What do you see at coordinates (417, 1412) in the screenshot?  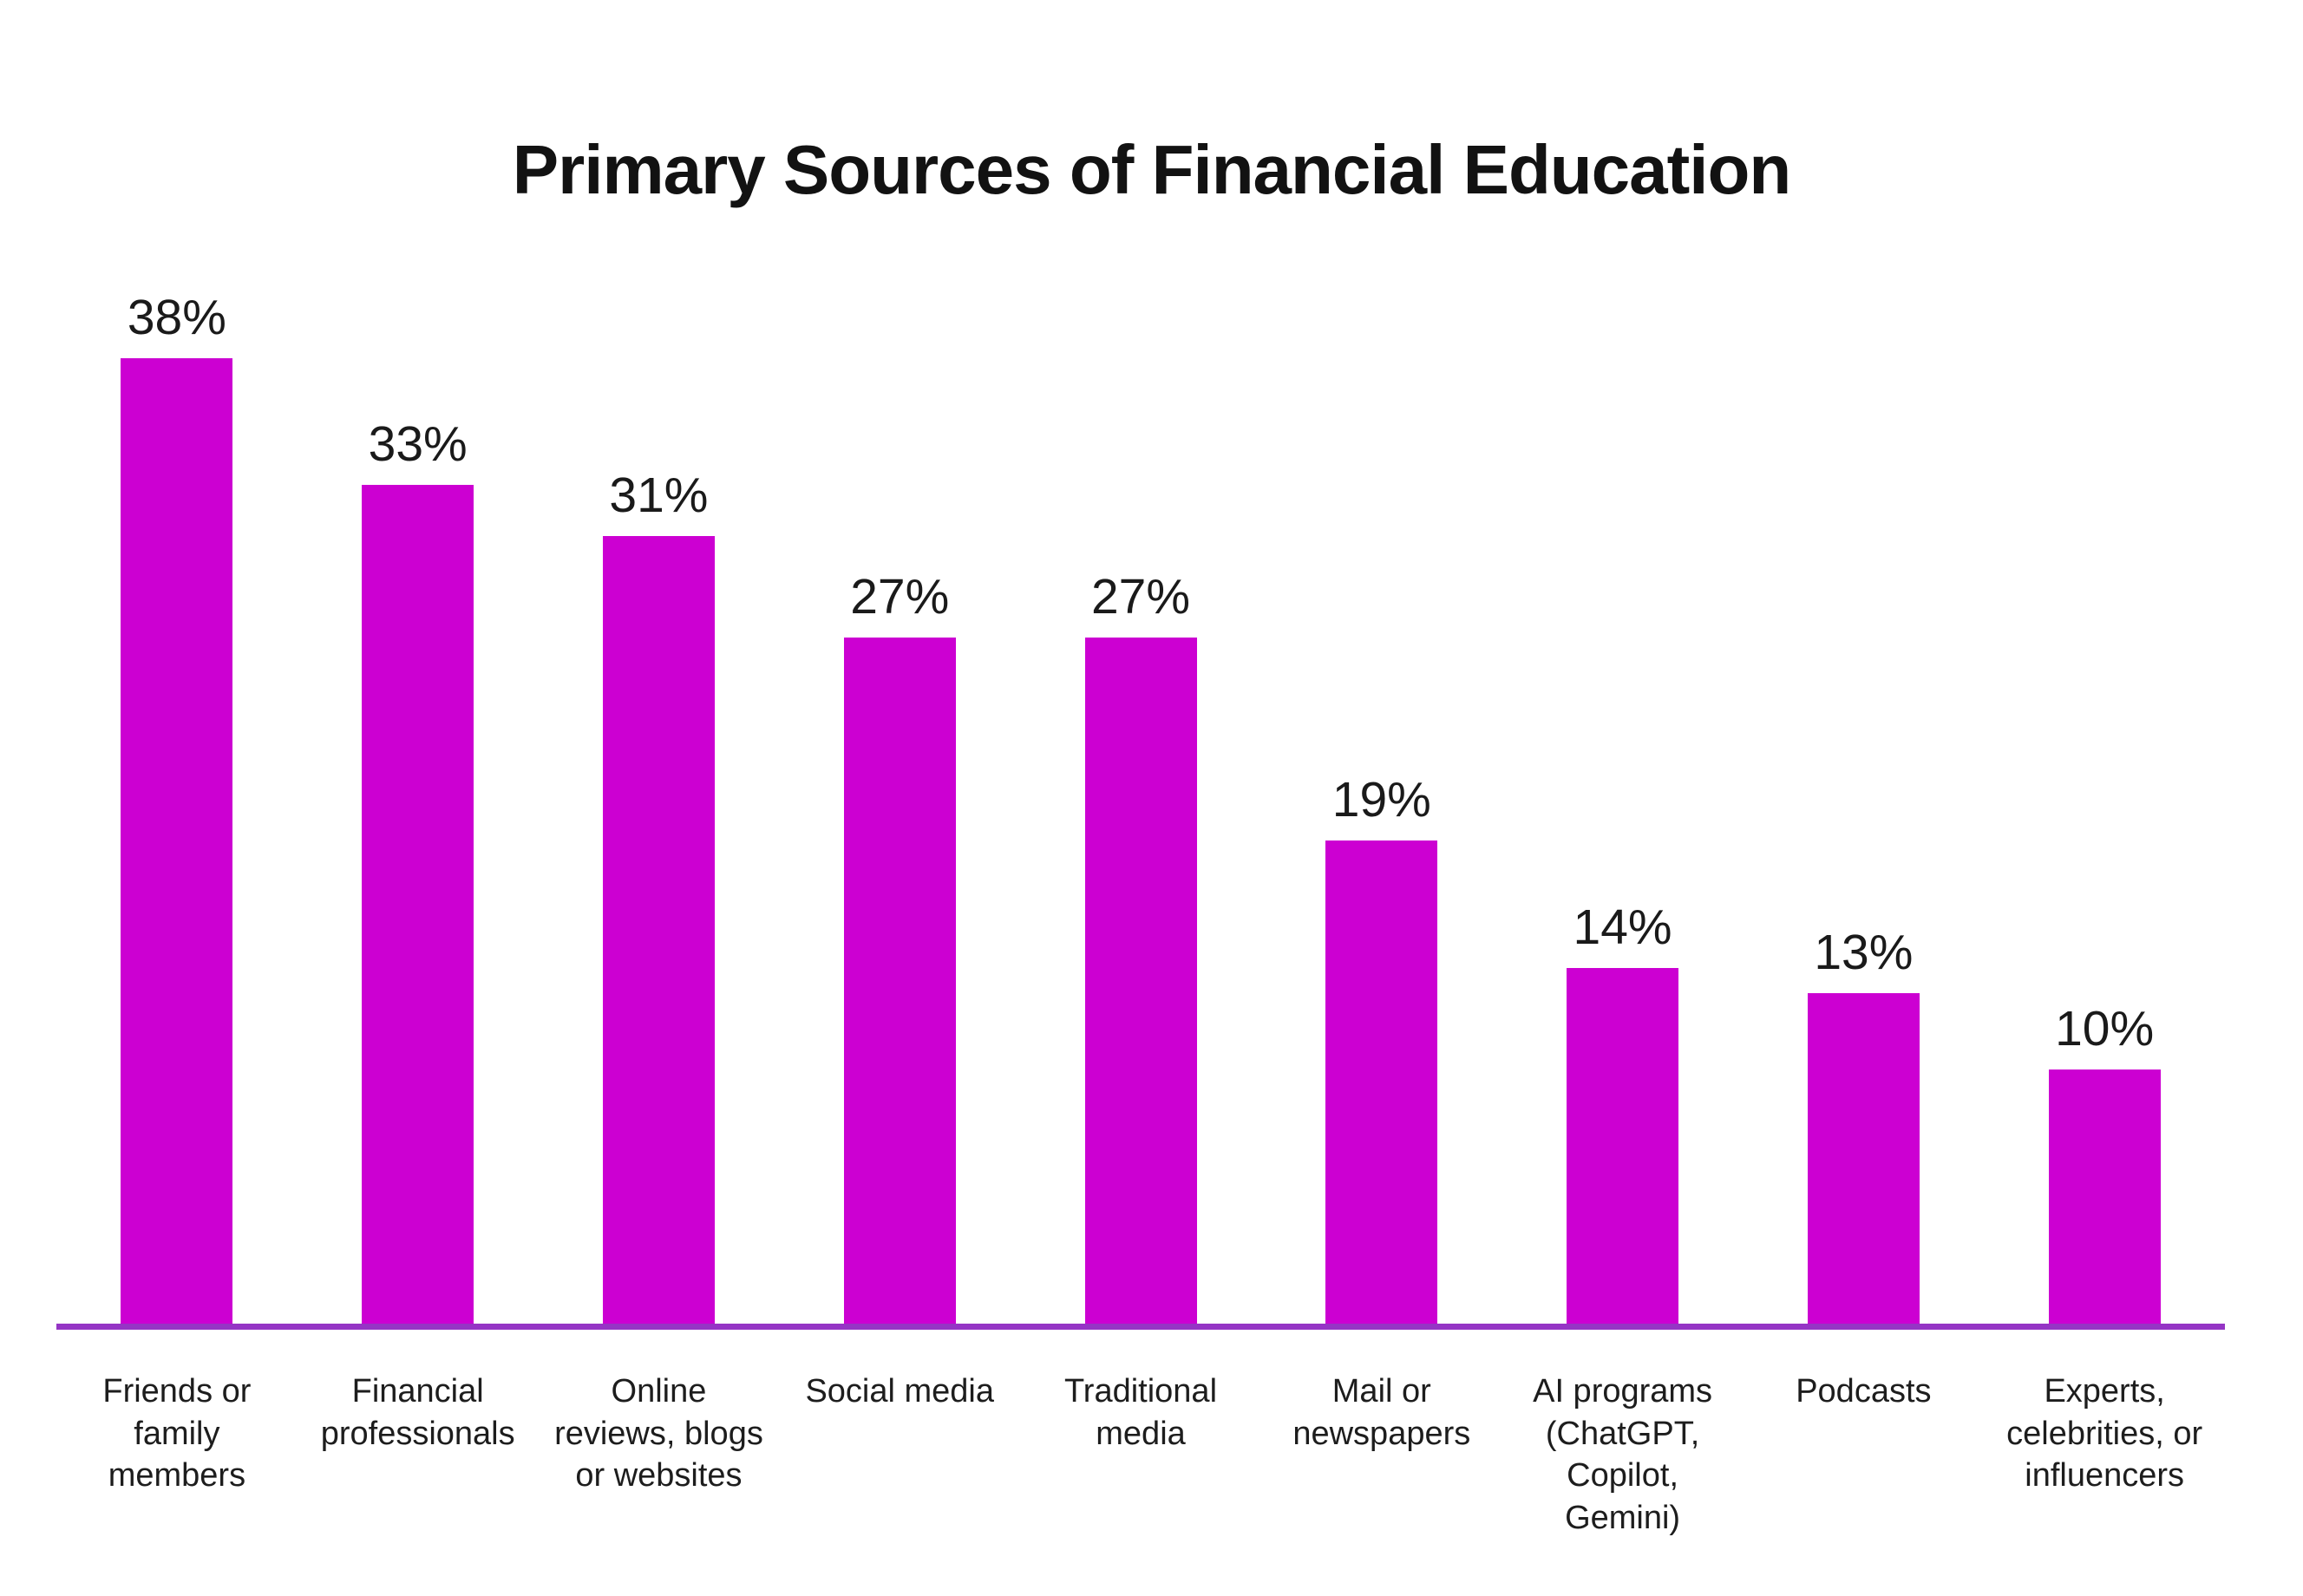 I see `category-label: Financial professionals` at bounding box center [417, 1412].